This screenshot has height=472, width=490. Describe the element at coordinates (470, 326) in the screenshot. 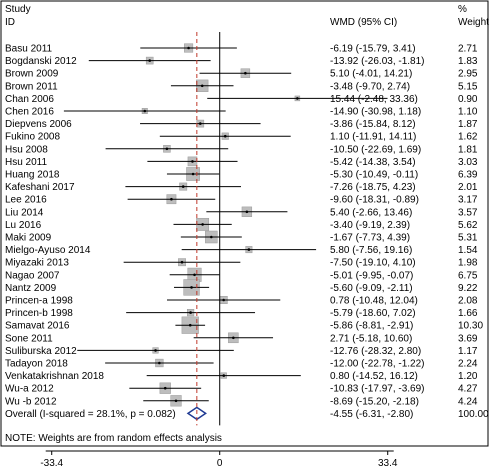

I see `weight-text: 10.30` at that location.